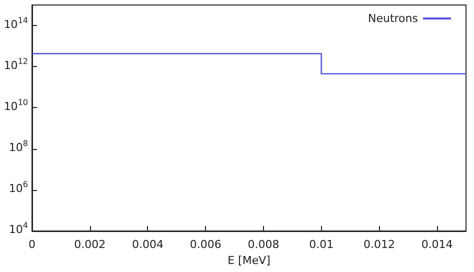  I want to click on x-tick-label: 0.014, so click(437, 244).